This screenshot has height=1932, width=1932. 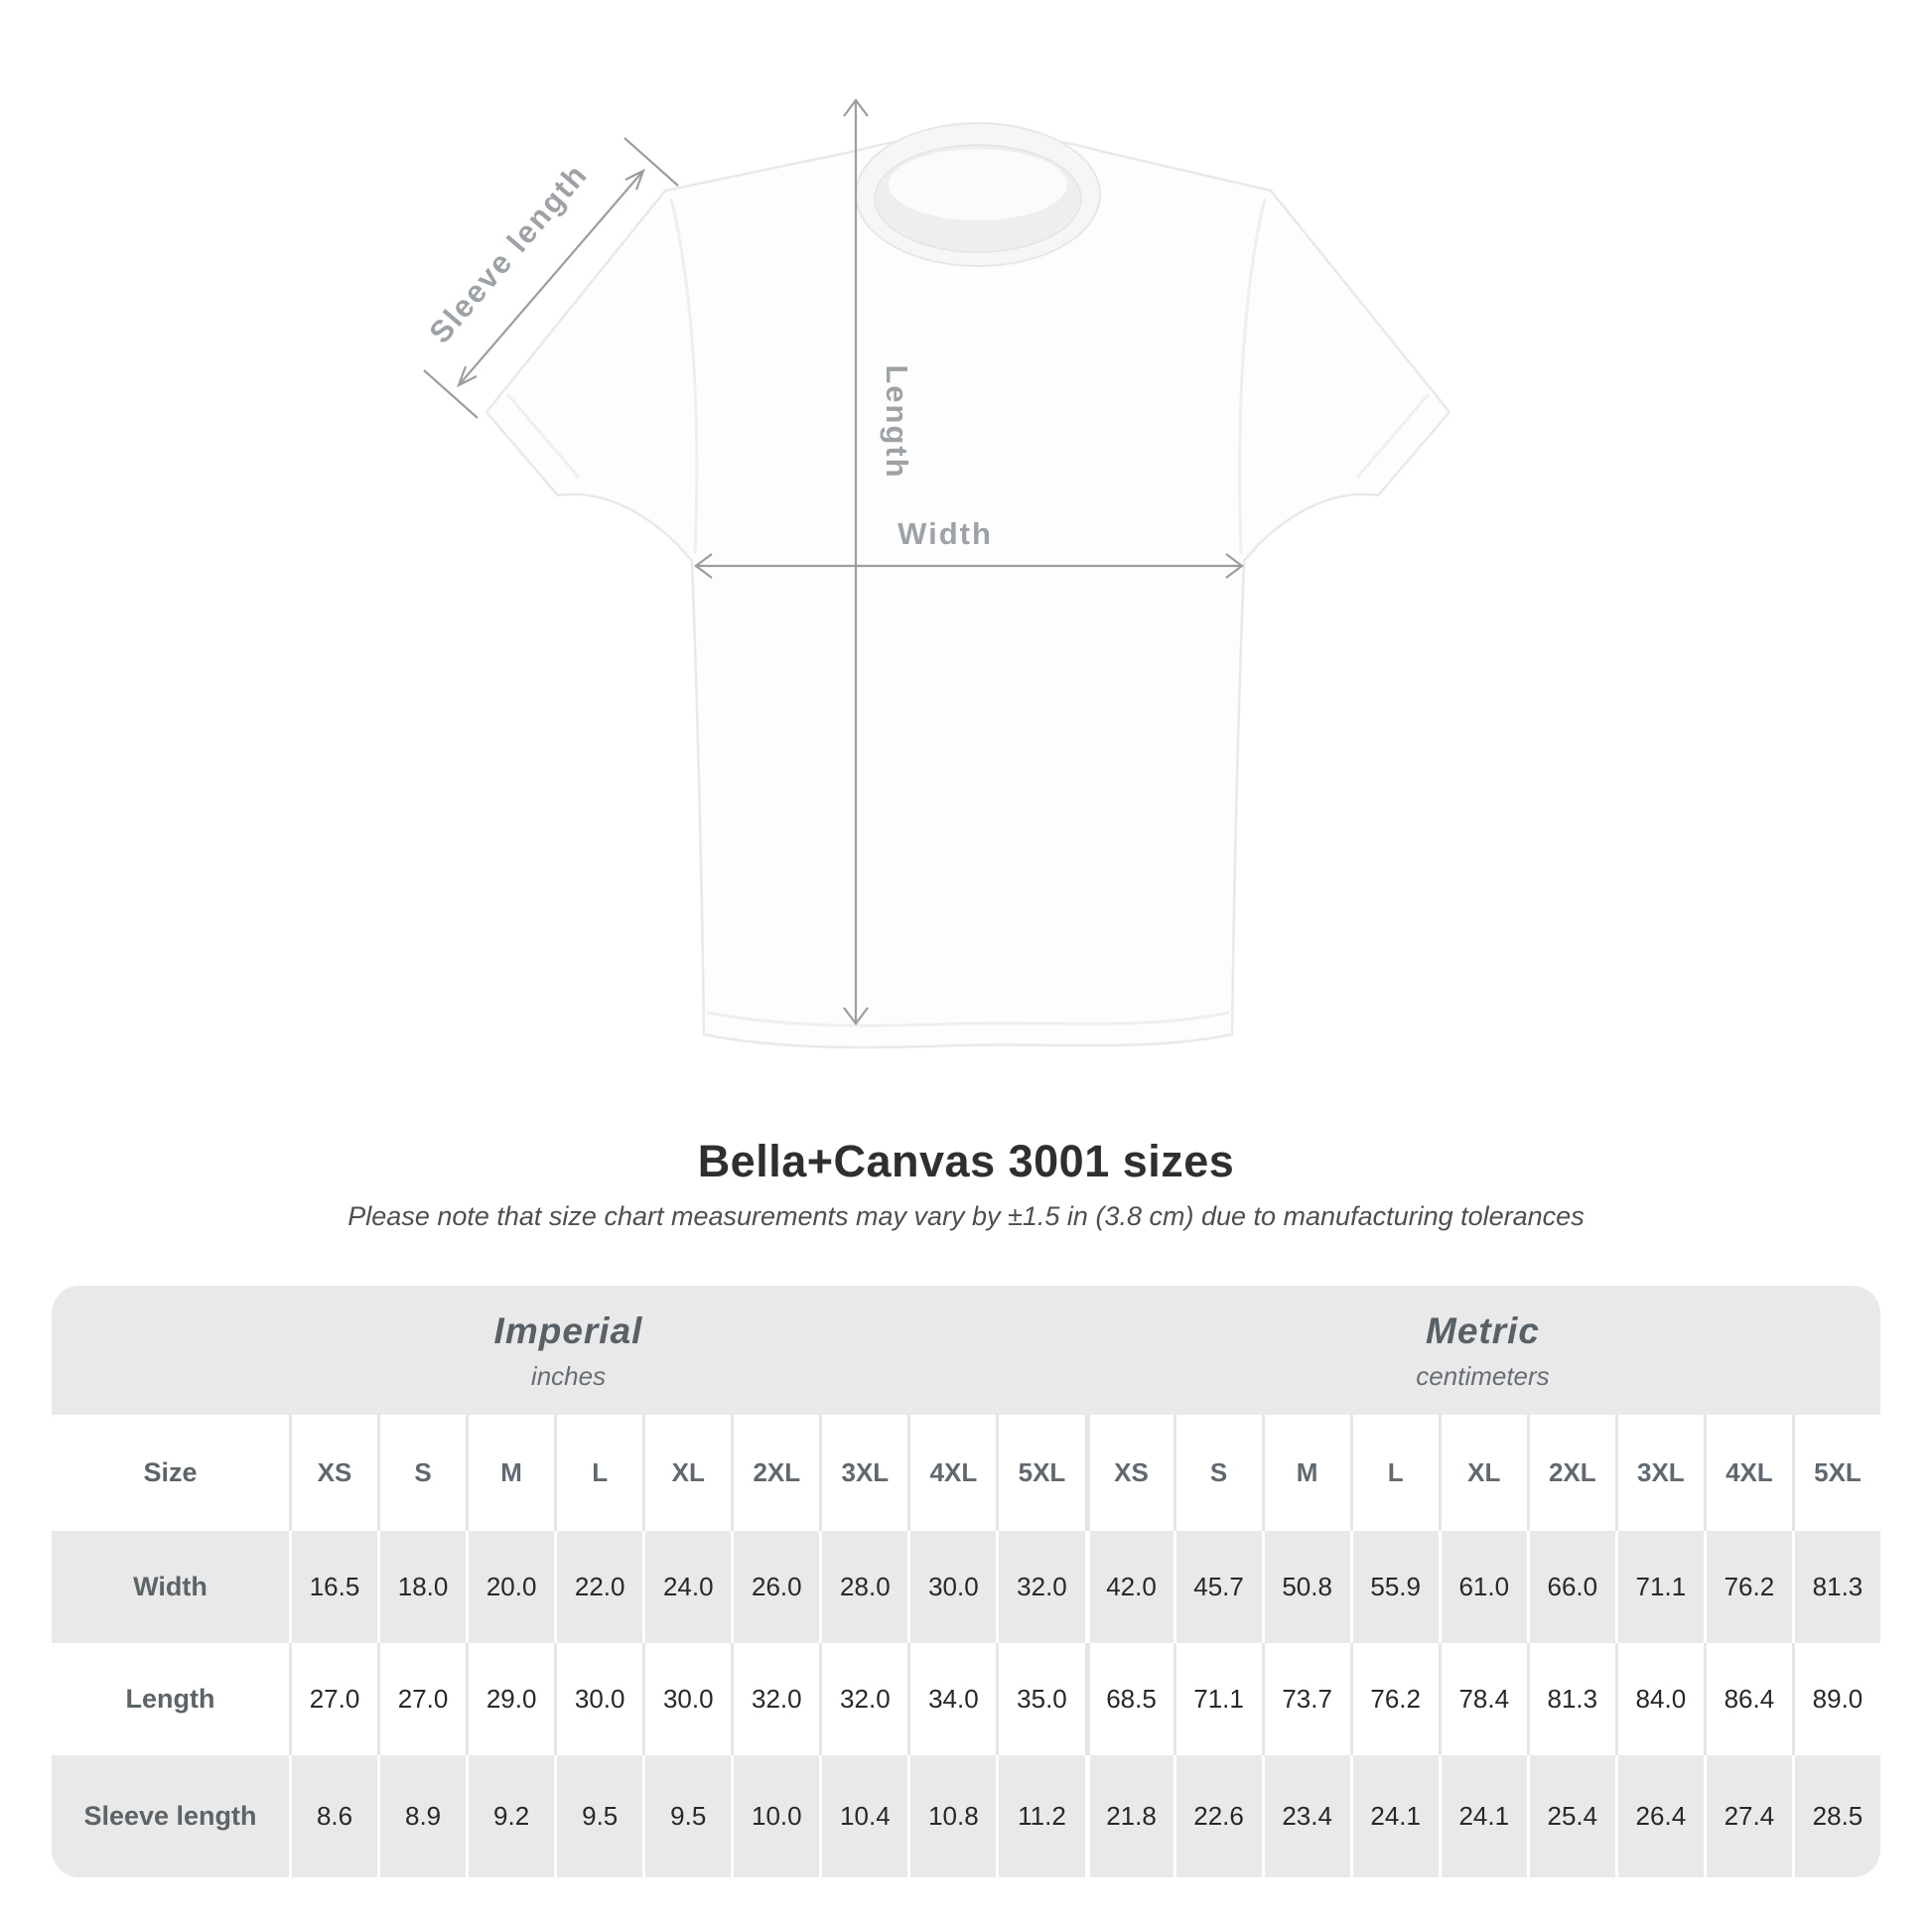 What do you see at coordinates (863, 1473) in the screenshot?
I see `size-header-imperial-3xl: 3XL` at bounding box center [863, 1473].